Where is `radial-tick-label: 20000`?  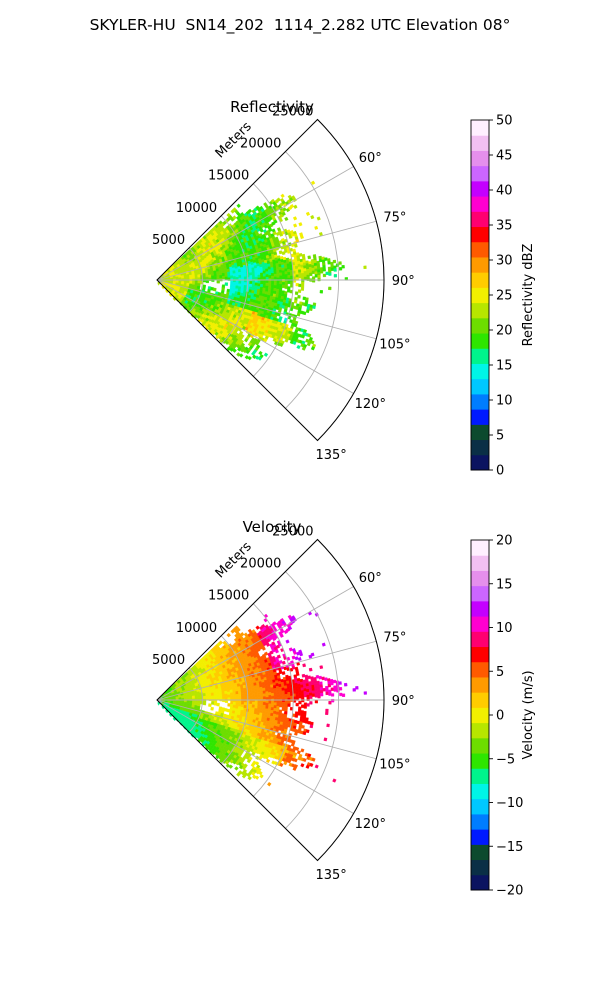
radial-tick-label: 20000 is located at coordinates (260, 564).